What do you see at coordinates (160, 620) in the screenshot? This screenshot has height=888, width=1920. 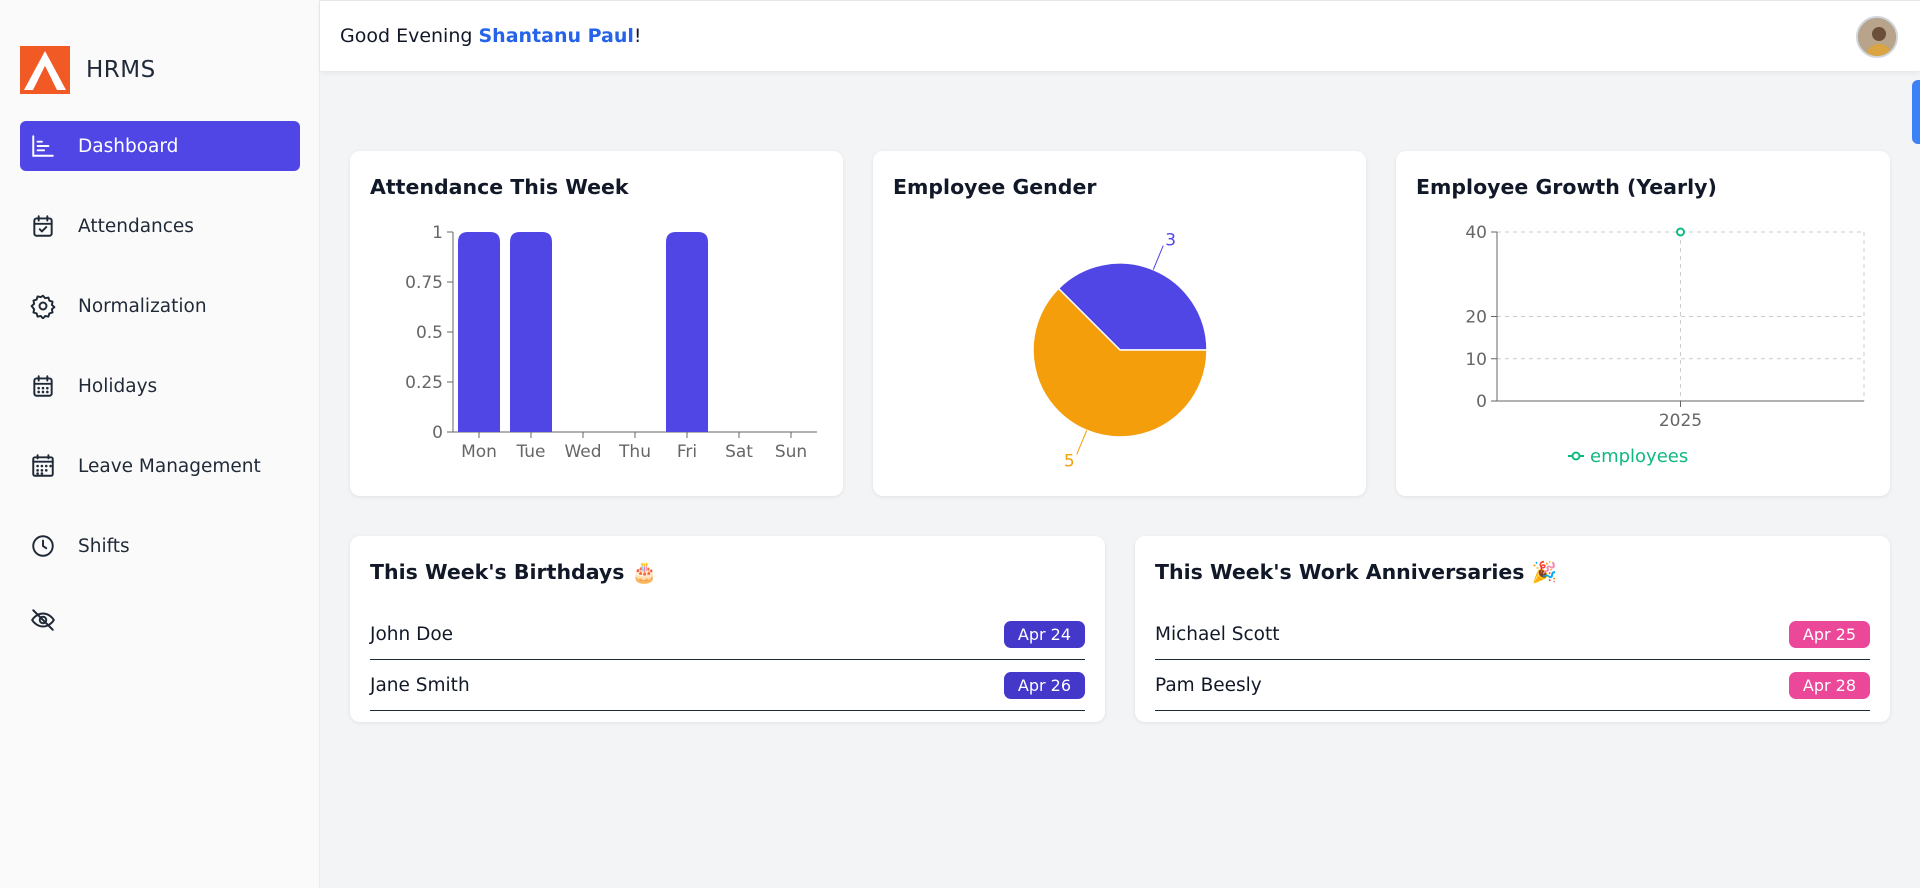 I see `sidebar-toggle-button` at bounding box center [160, 620].